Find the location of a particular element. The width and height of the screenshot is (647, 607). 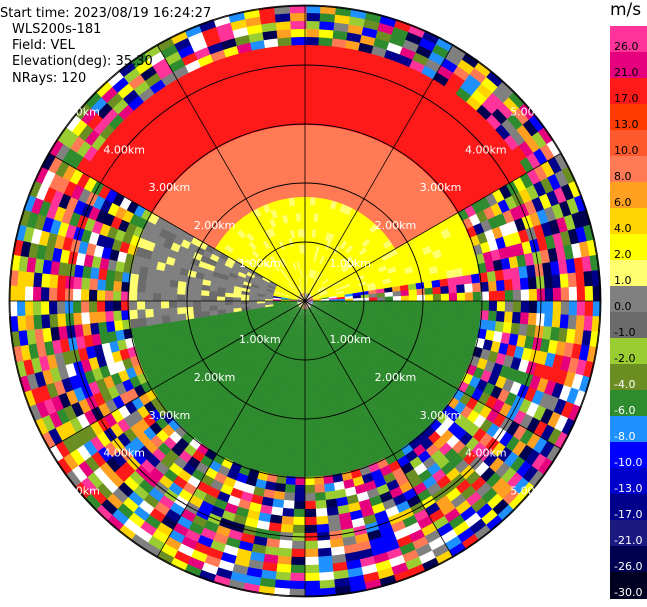

range-ring-label: 1.00km is located at coordinates (350, 263).